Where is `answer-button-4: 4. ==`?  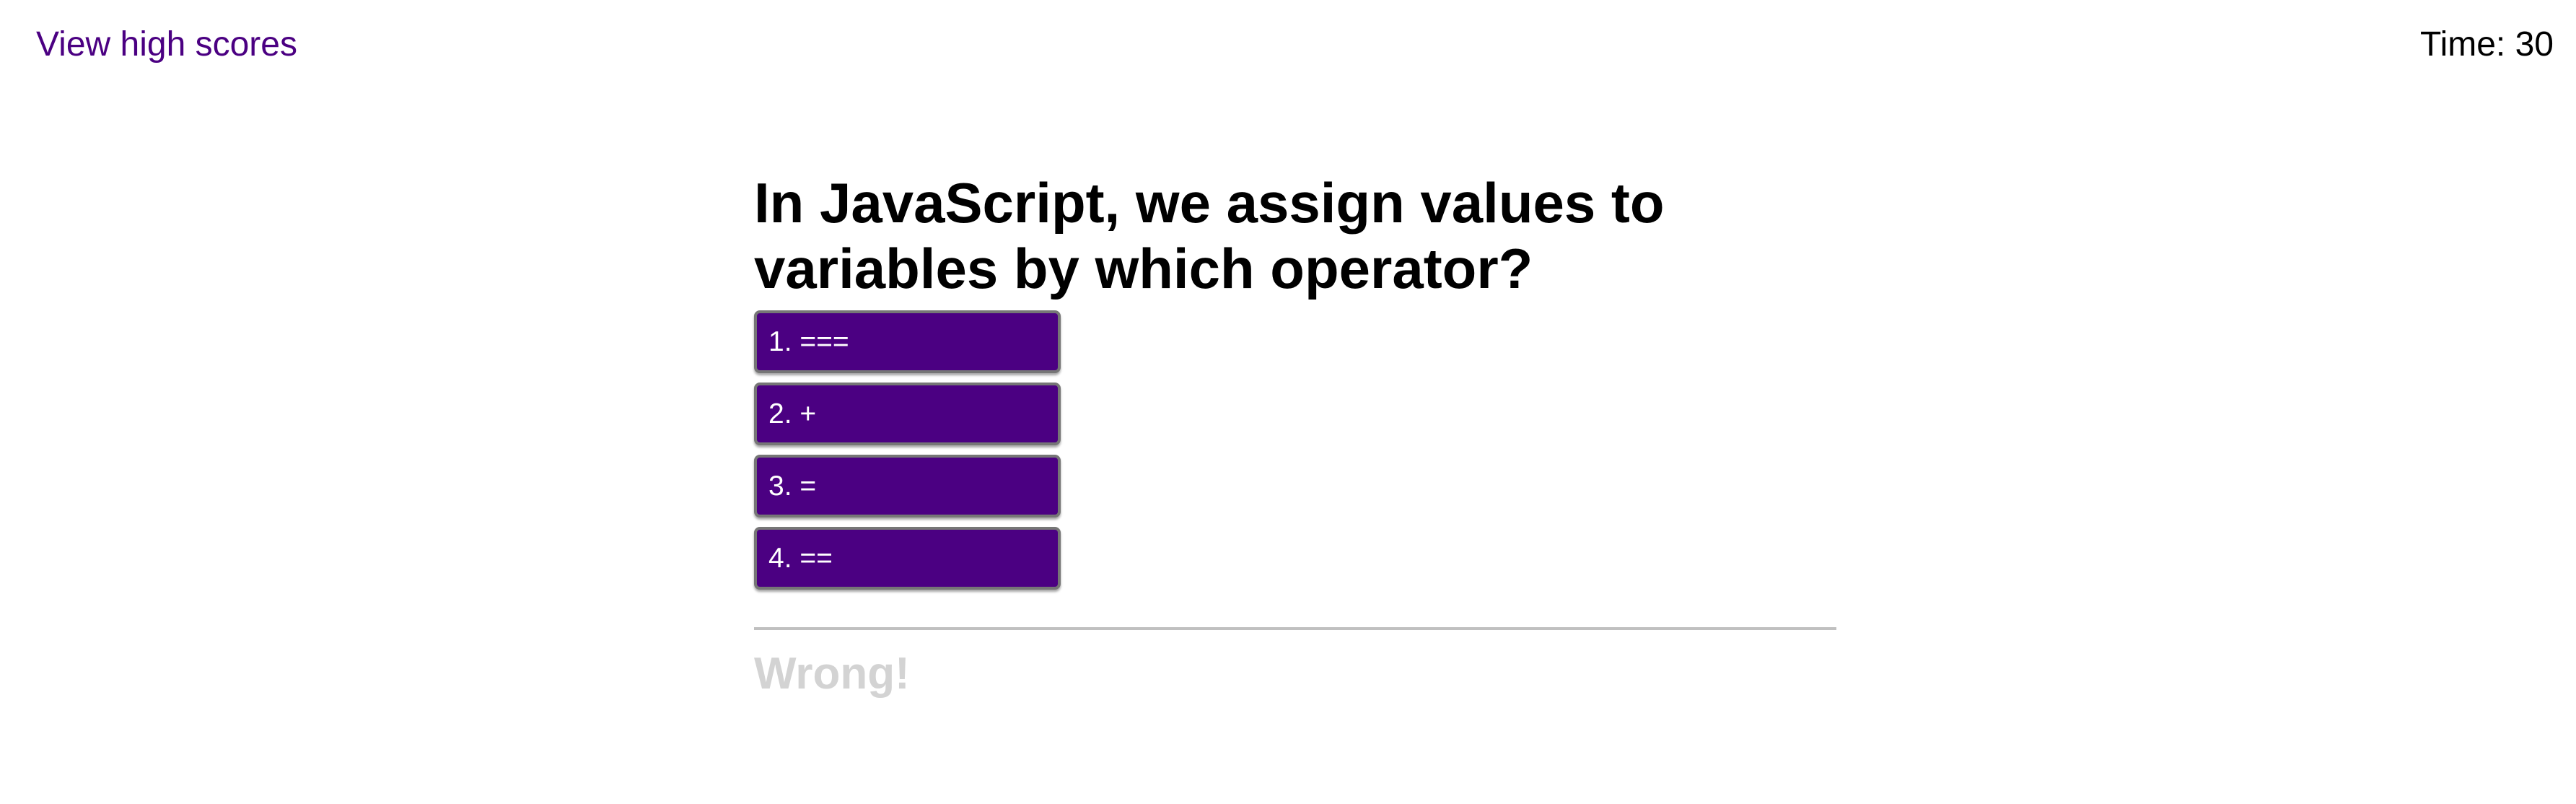
answer-button-4: 4. == is located at coordinates (908, 558).